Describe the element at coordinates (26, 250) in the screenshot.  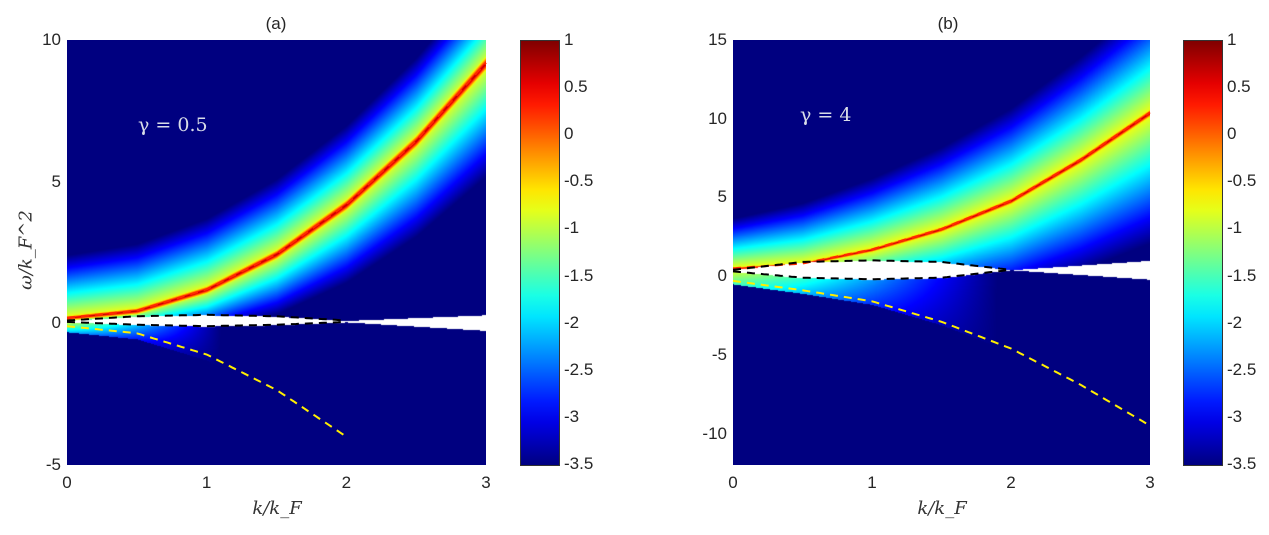
I see `y-axis-label: ω/k_F^2` at that location.